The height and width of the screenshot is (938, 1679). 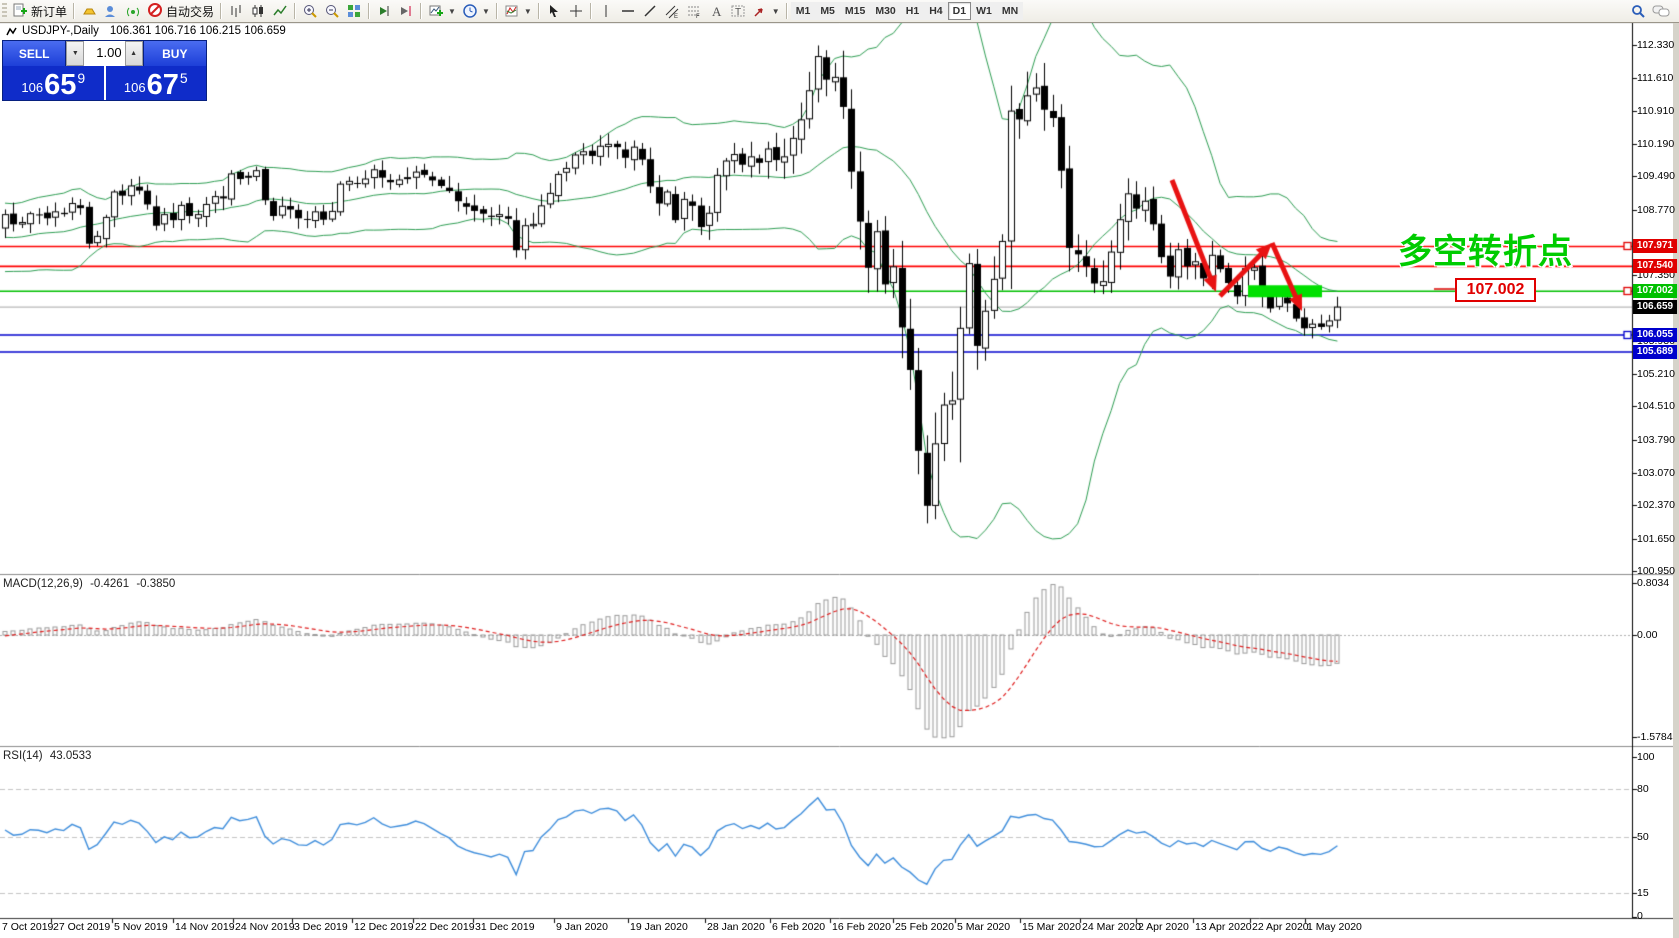 What do you see at coordinates (1656, 406) in the screenshot?
I see `price-tick-label: 104.510` at bounding box center [1656, 406].